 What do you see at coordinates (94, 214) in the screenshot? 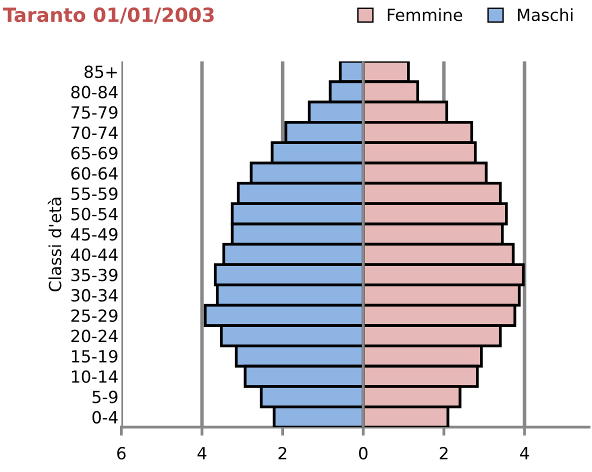
I see `y-tick-label: 50-54` at bounding box center [94, 214].